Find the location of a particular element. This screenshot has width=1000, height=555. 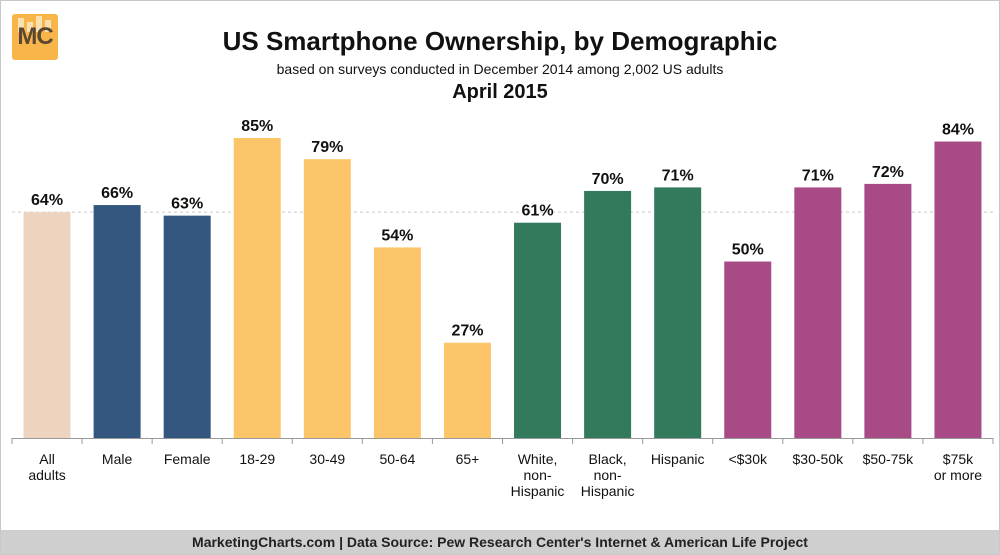

chart-title: US Smartphone Ownership, by Demographic is located at coordinates (500, 41).